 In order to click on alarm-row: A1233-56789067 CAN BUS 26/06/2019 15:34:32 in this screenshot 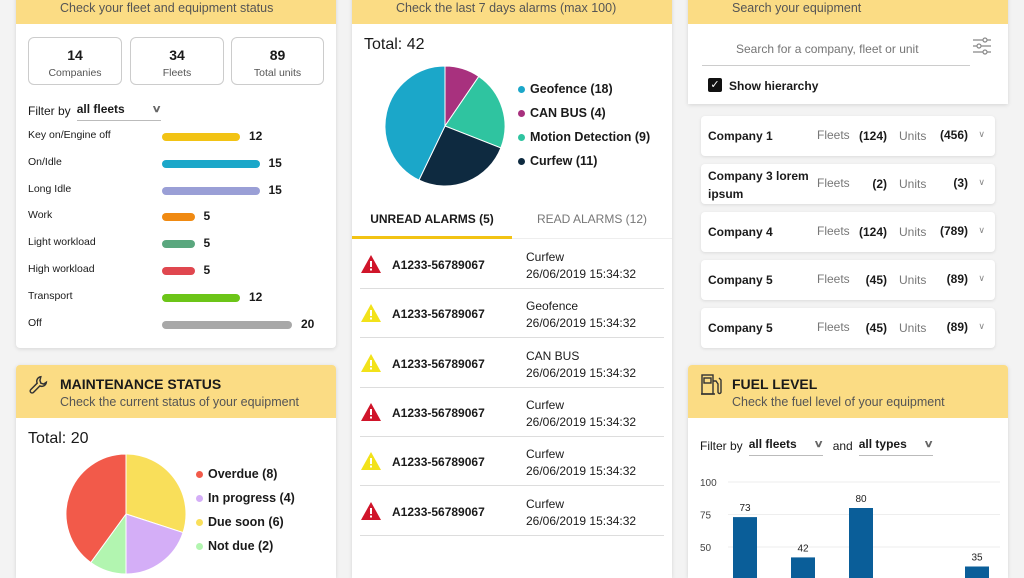, I will do `click(512, 363)`.